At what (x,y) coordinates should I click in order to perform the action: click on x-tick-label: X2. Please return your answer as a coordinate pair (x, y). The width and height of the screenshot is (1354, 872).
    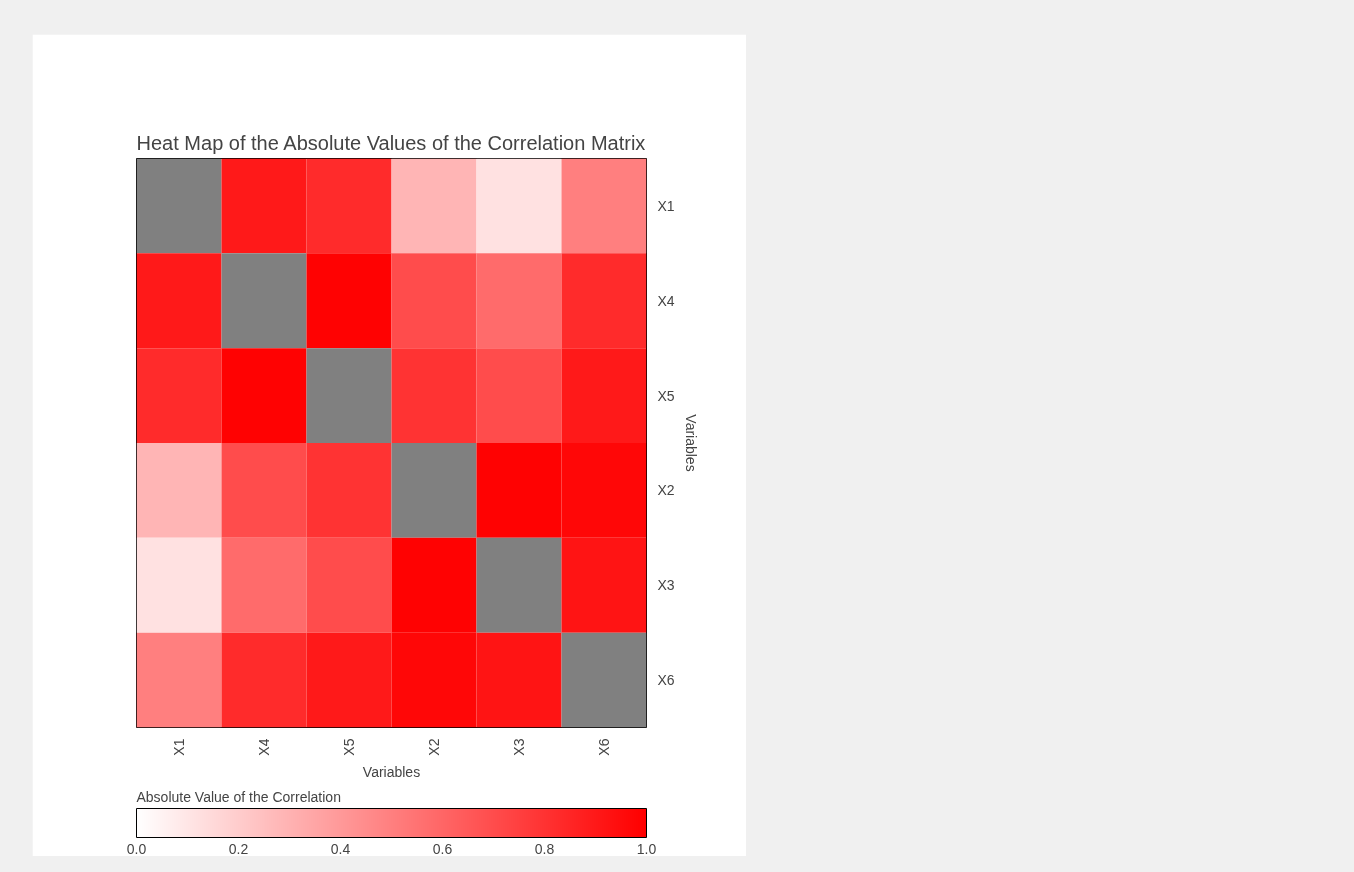
    Looking at the image, I should click on (434, 747).